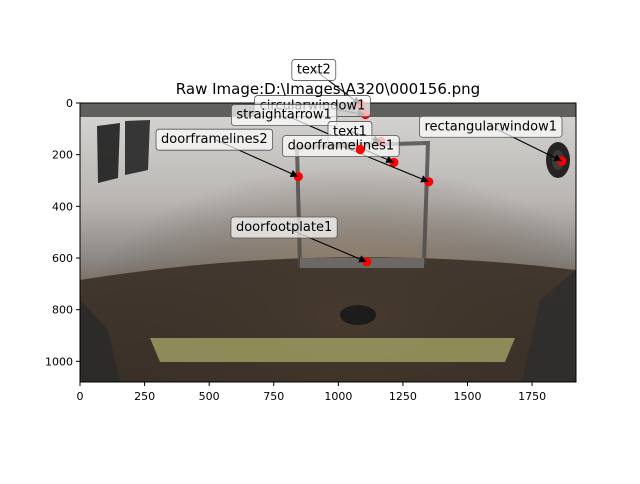 This screenshot has width=640, height=484. What do you see at coordinates (468, 396) in the screenshot?
I see `x-tick-label: 1500` at bounding box center [468, 396].